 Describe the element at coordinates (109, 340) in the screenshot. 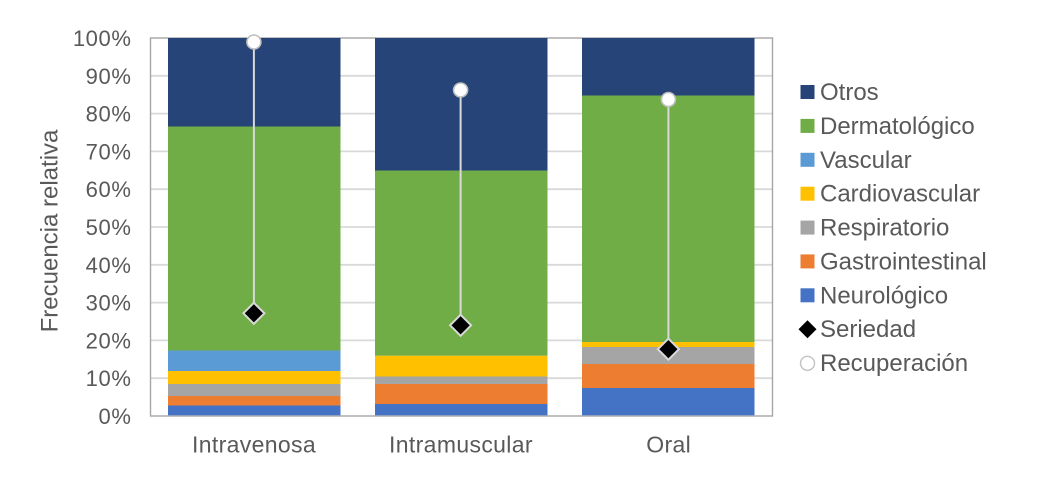

I see `svg-text: 20%` at that location.